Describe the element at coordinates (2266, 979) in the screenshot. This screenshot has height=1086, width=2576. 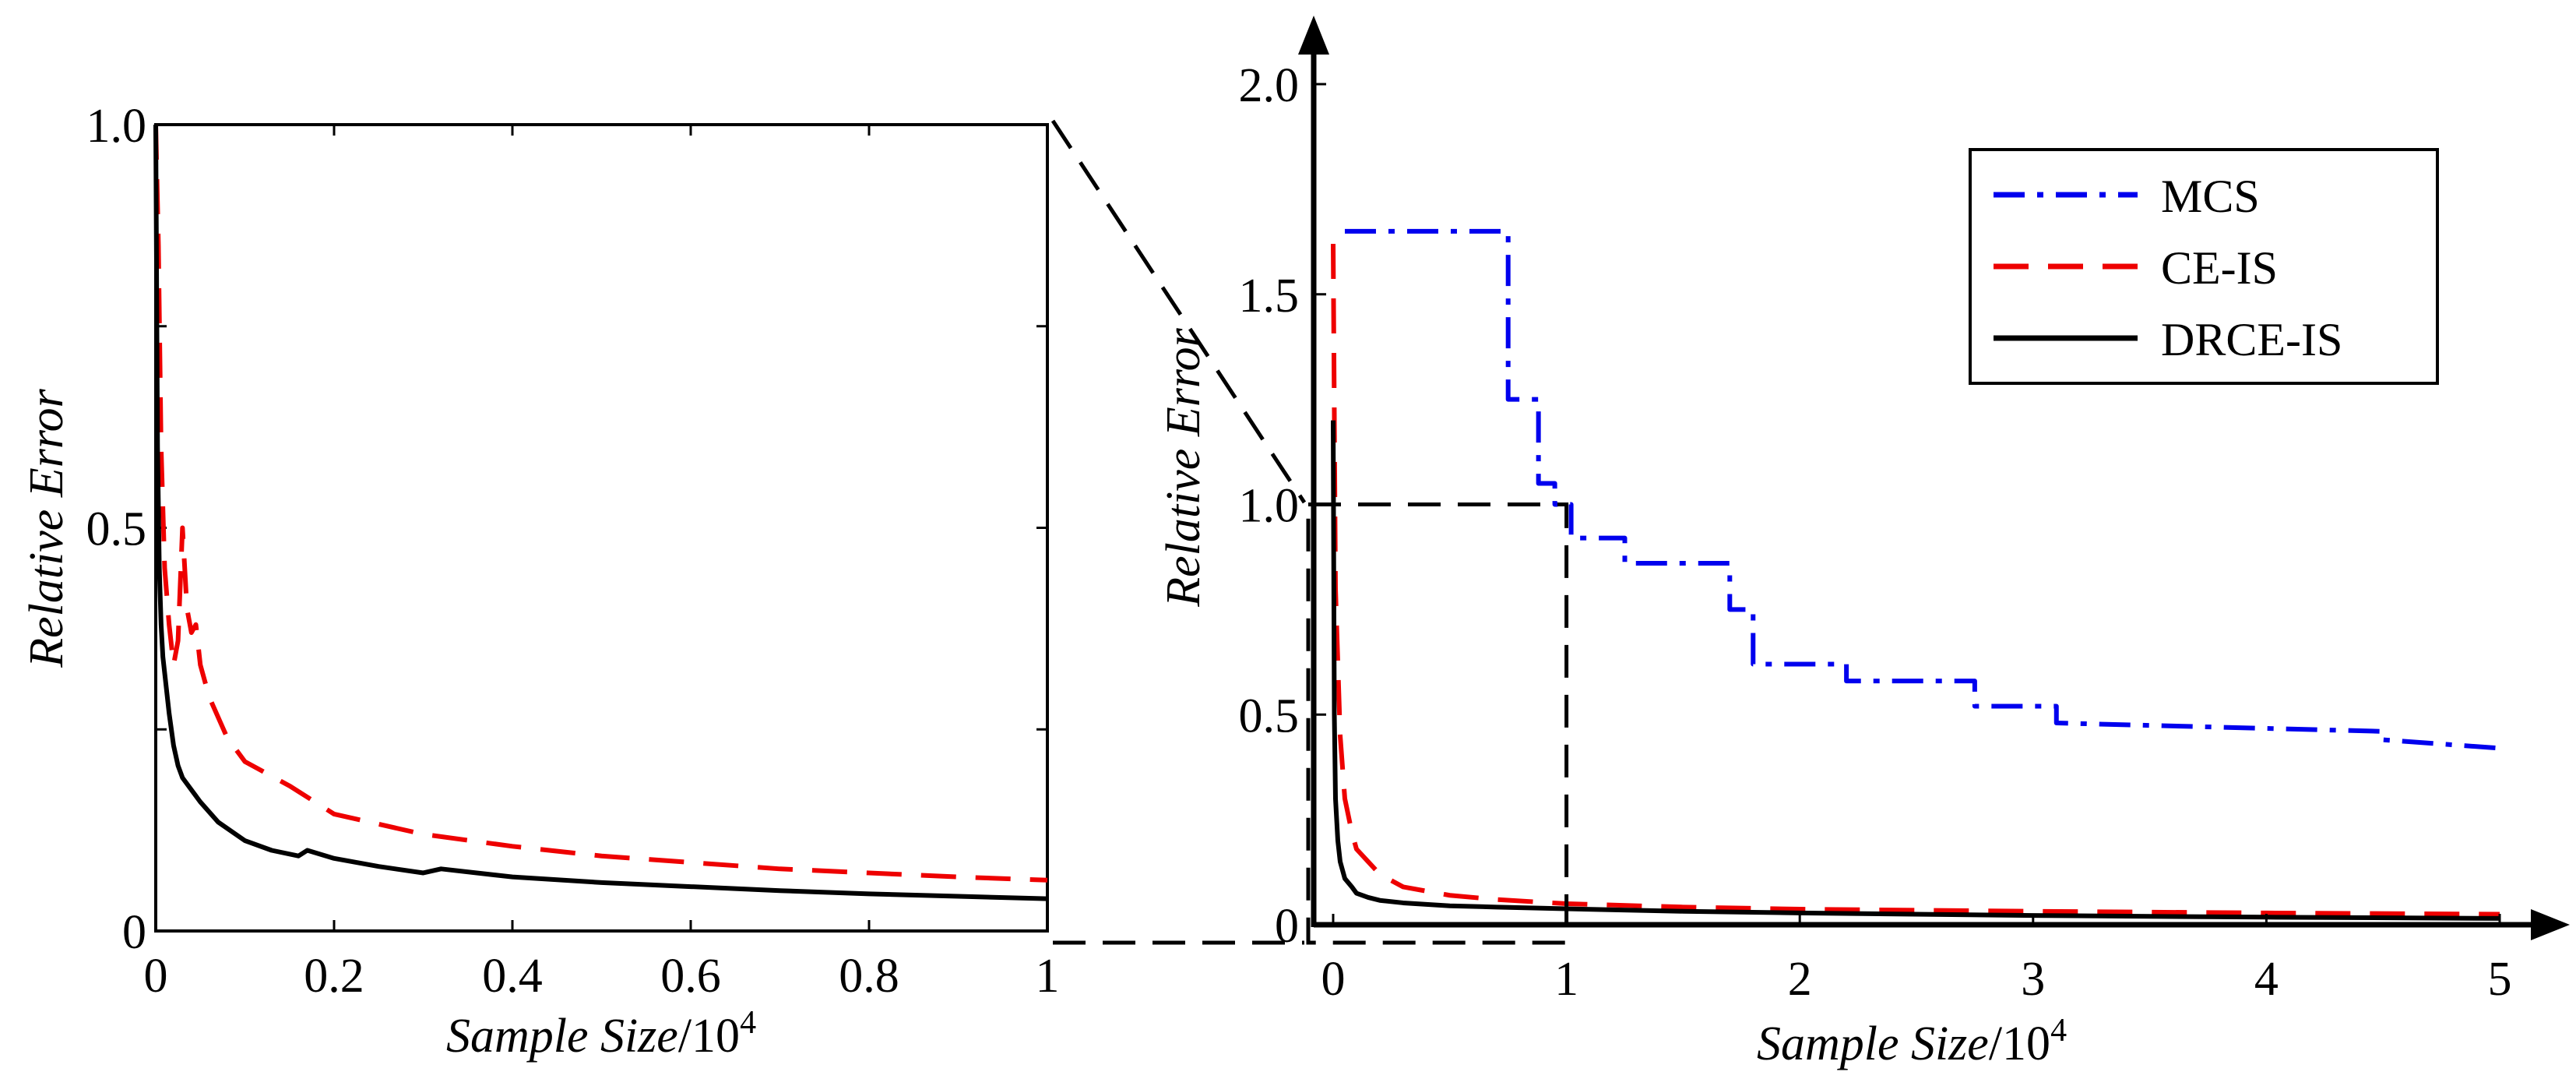
I see `right-x-tick-label: 4` at that location.